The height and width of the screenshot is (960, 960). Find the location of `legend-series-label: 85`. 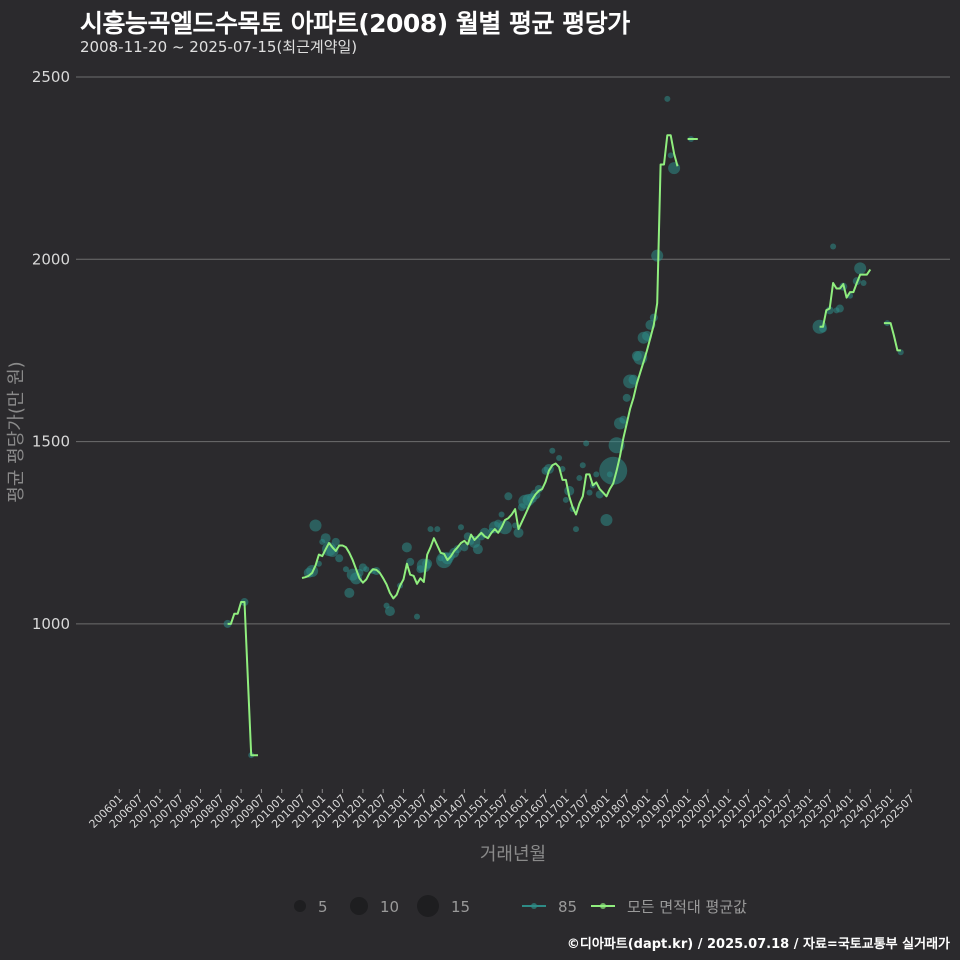

legend-series-label: 85 is located at coordinates (567, 907).